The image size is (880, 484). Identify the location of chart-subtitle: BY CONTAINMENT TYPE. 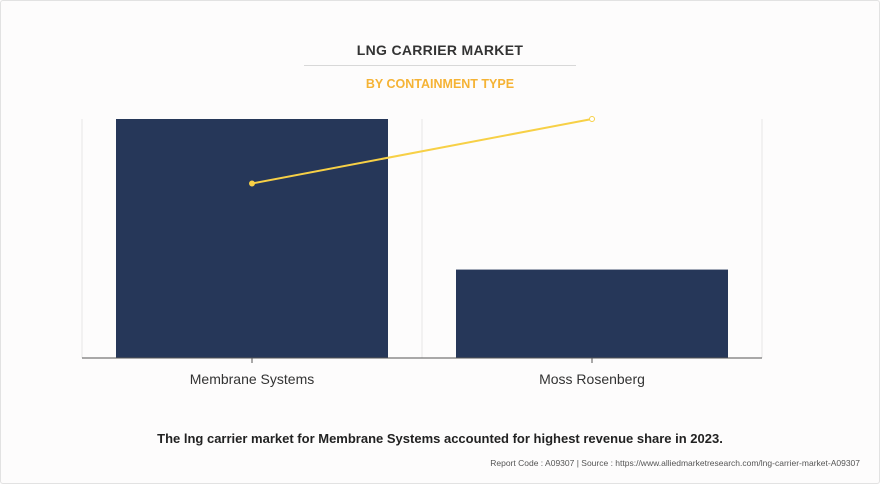
(440, 84).